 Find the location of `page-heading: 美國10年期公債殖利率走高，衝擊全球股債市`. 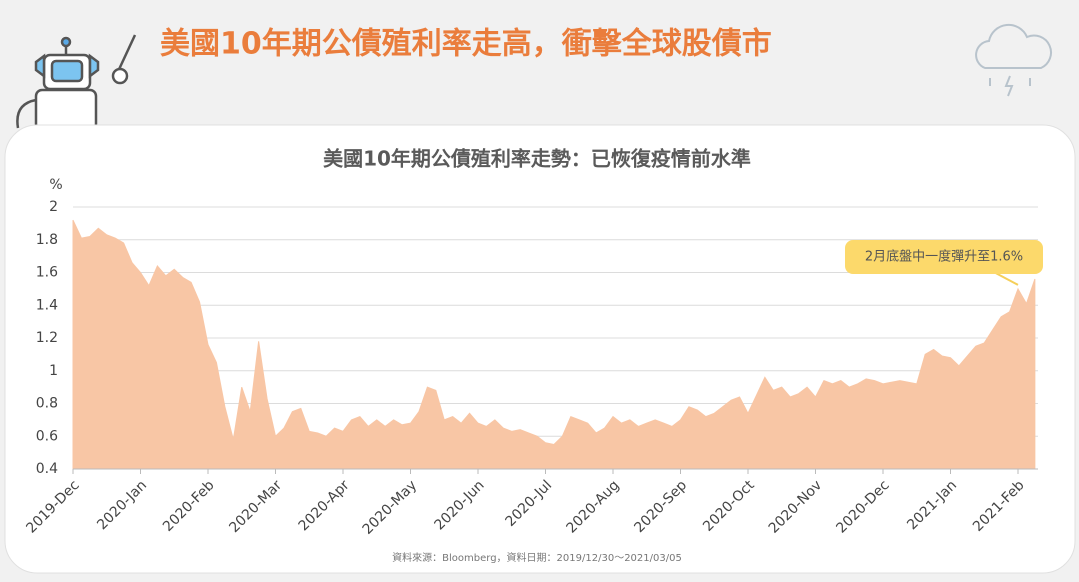

page-heading: 美國10年期公債殖利率走高，衝擊全球股債市 is located at coordinates (466, 44).